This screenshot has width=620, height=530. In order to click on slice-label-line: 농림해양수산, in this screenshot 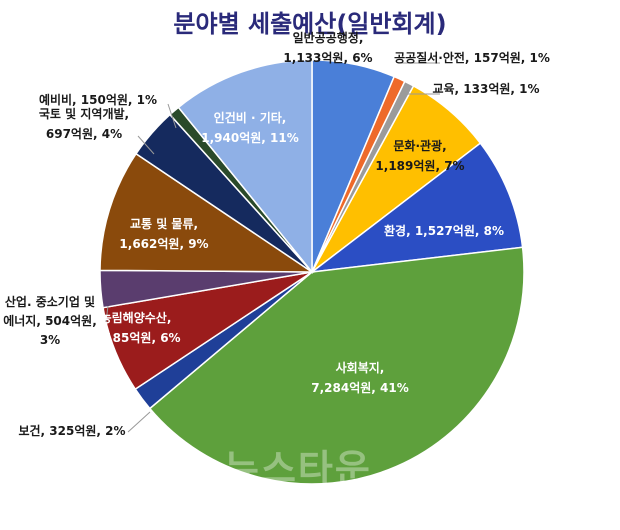, I will do `click(136, 317)`.